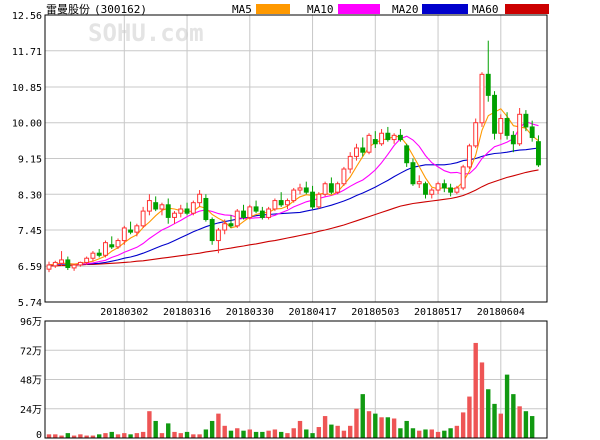 The height and width of the screenshot is (440, 600). I want to click on price-tick-label: 12.56, so click(27, 16).